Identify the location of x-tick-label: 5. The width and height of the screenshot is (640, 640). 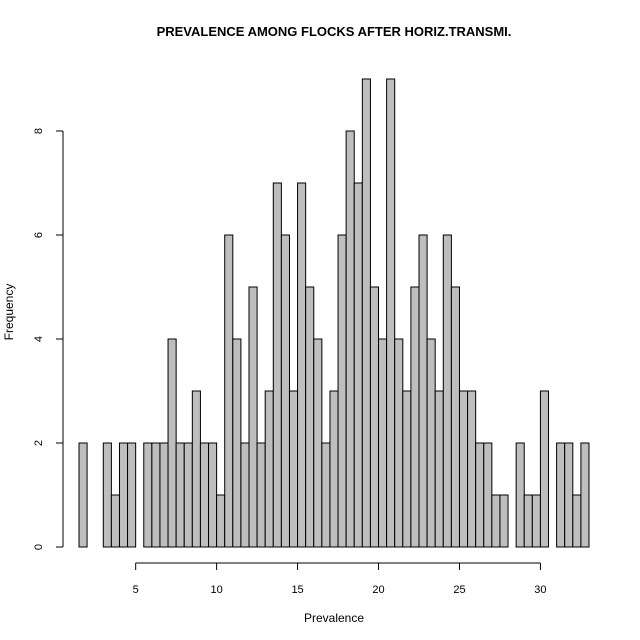
(136, 590).